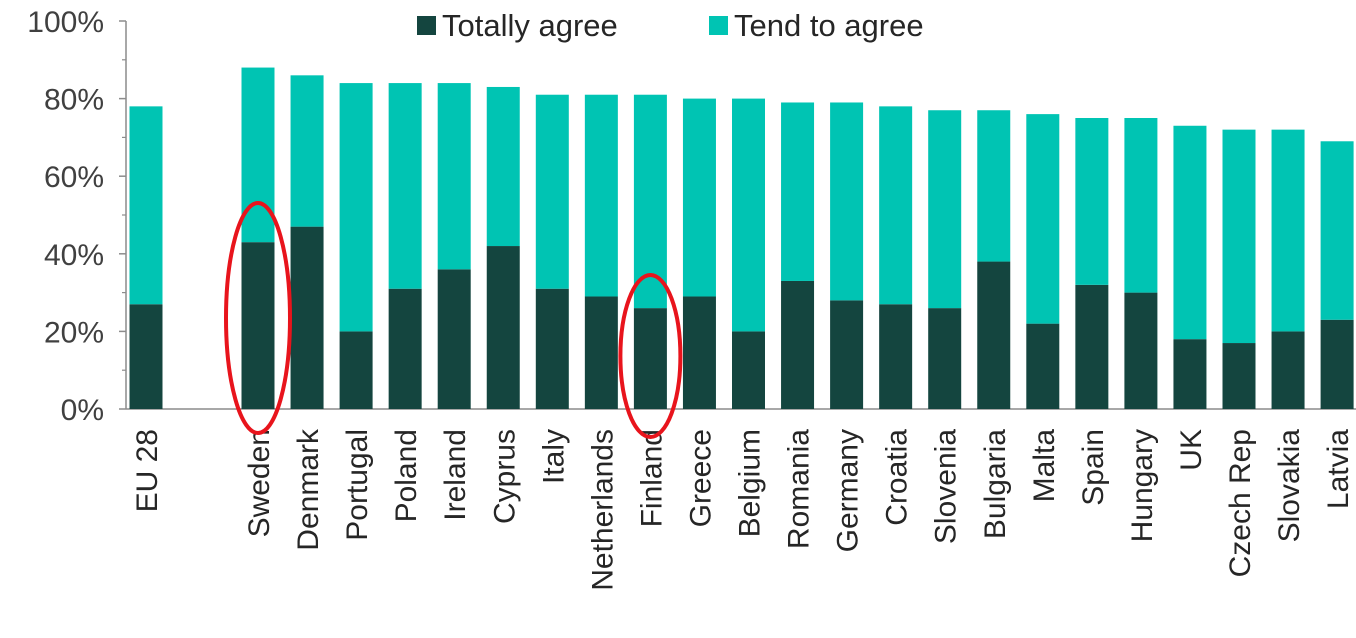  What do you see at coordinates (553, 456) in the screenshot?
I see `x-category-label: Italy` at bounding box center [553, 456].